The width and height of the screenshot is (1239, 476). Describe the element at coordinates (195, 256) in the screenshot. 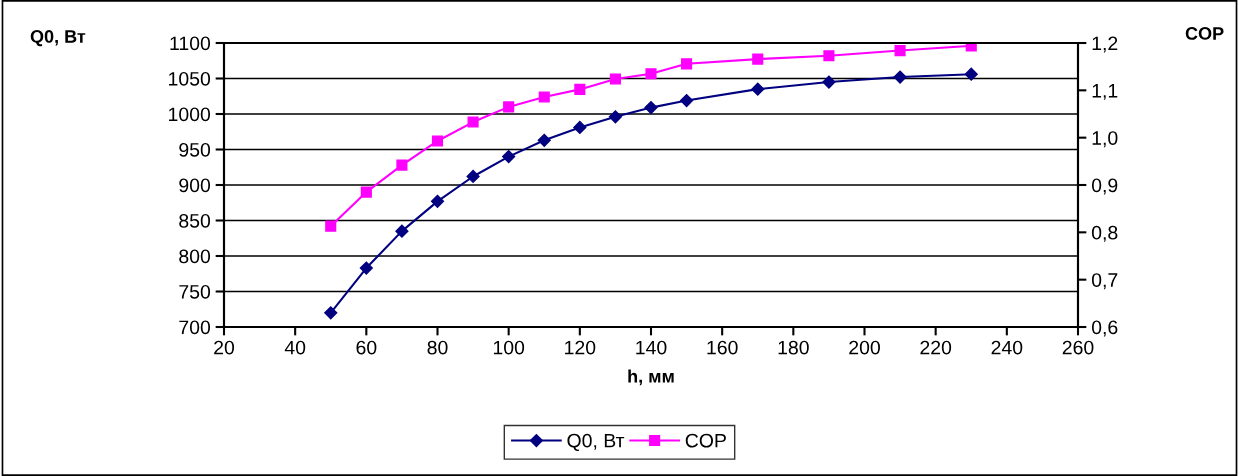

I see `y-tick-label: 800` at that location.